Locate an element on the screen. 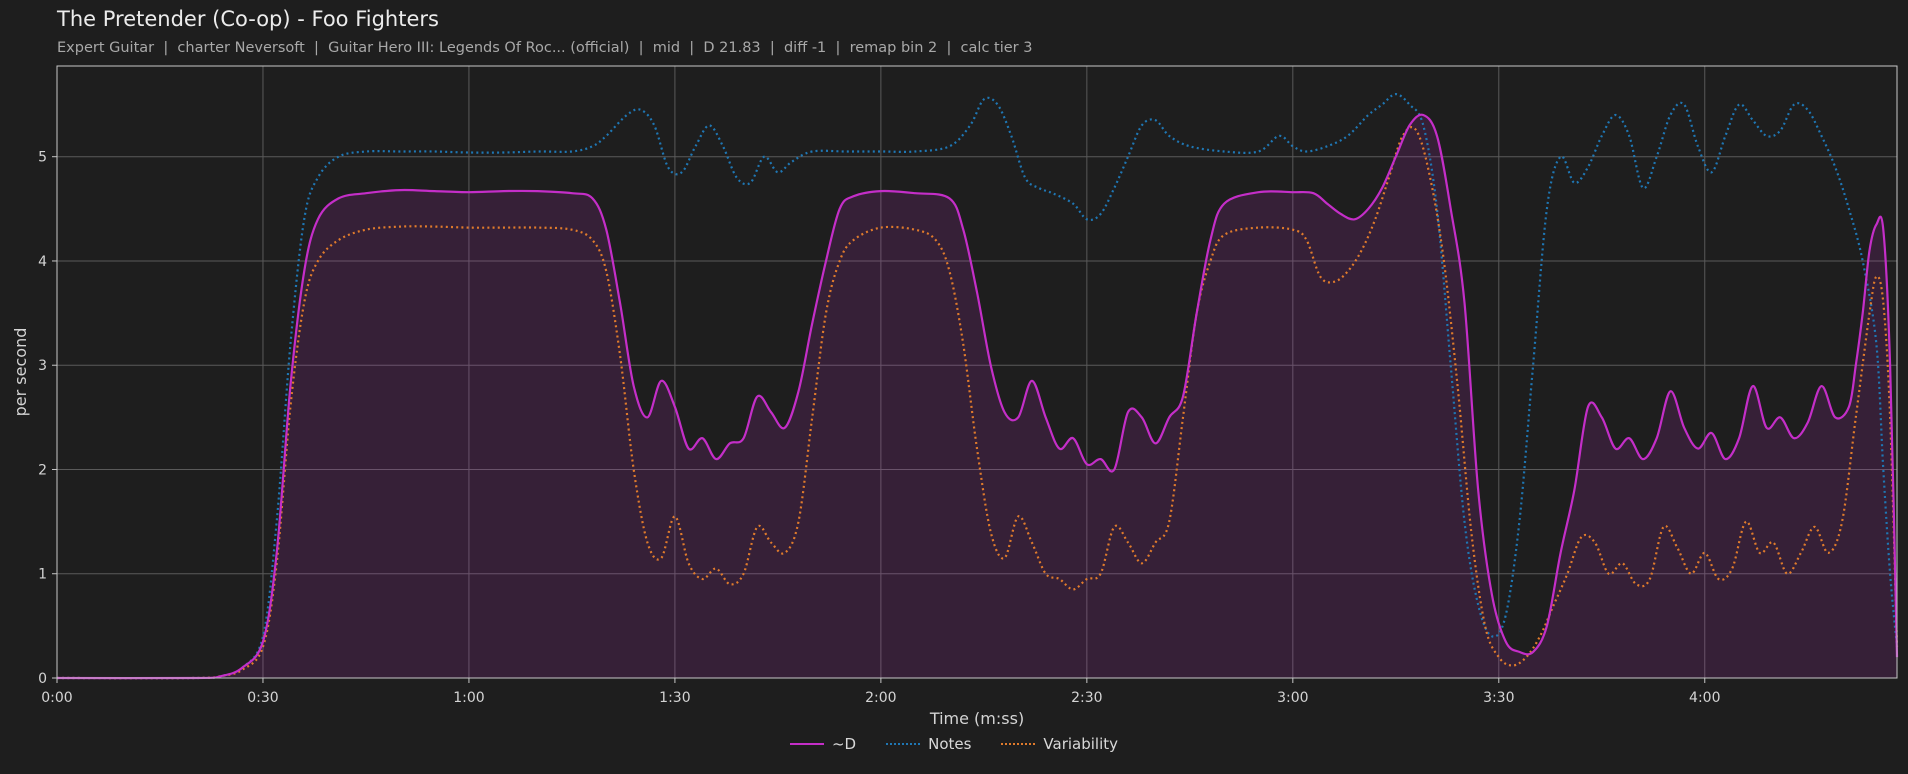 The height and width of the screenshot is (774, 1908). legend-label: ~D is located at coordinates (844, 744).